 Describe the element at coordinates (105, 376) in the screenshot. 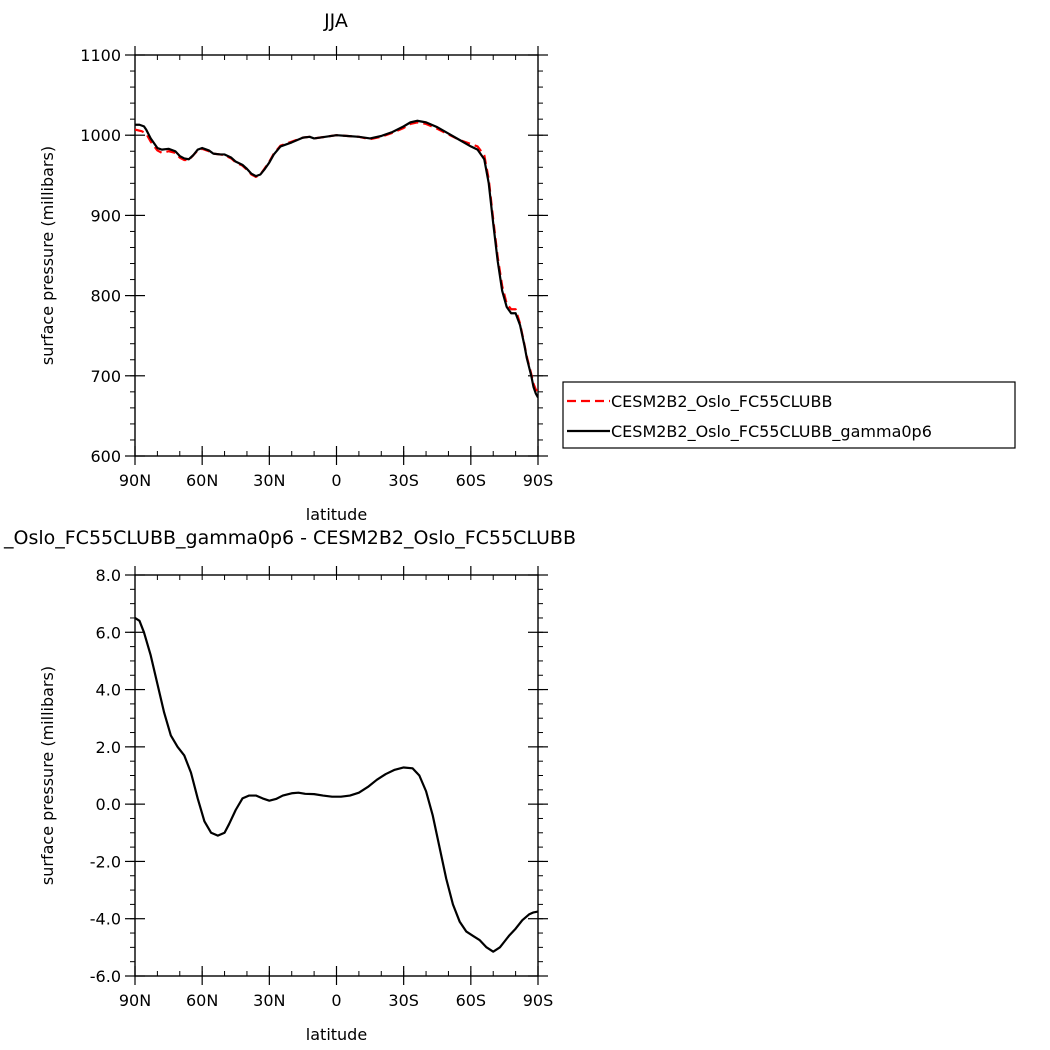

I see `y-tick-label: 700` at that location.